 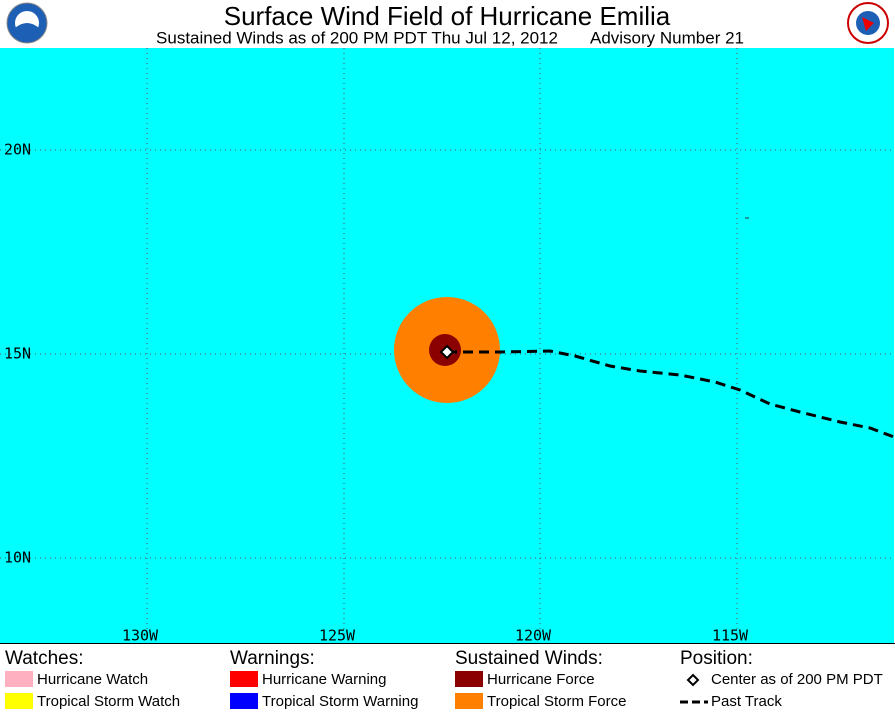 I want to click on legend-heading: Position:, so click(x=716, y=658).